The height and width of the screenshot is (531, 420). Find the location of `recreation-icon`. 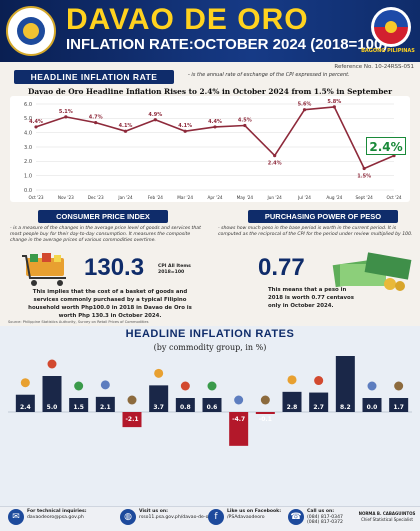

recreation-icon is located at coordinates (265, 400).